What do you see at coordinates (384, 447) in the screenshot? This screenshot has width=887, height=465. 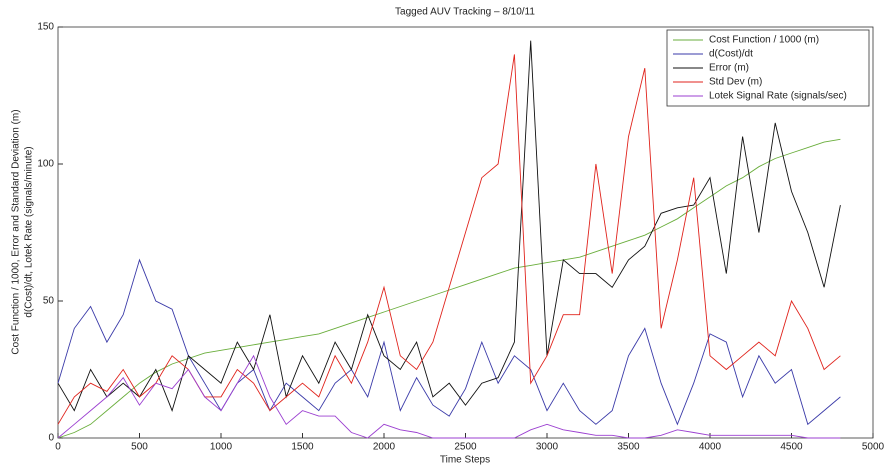 I see `x-tick-label: 2000` at bounding box center [384, 447].